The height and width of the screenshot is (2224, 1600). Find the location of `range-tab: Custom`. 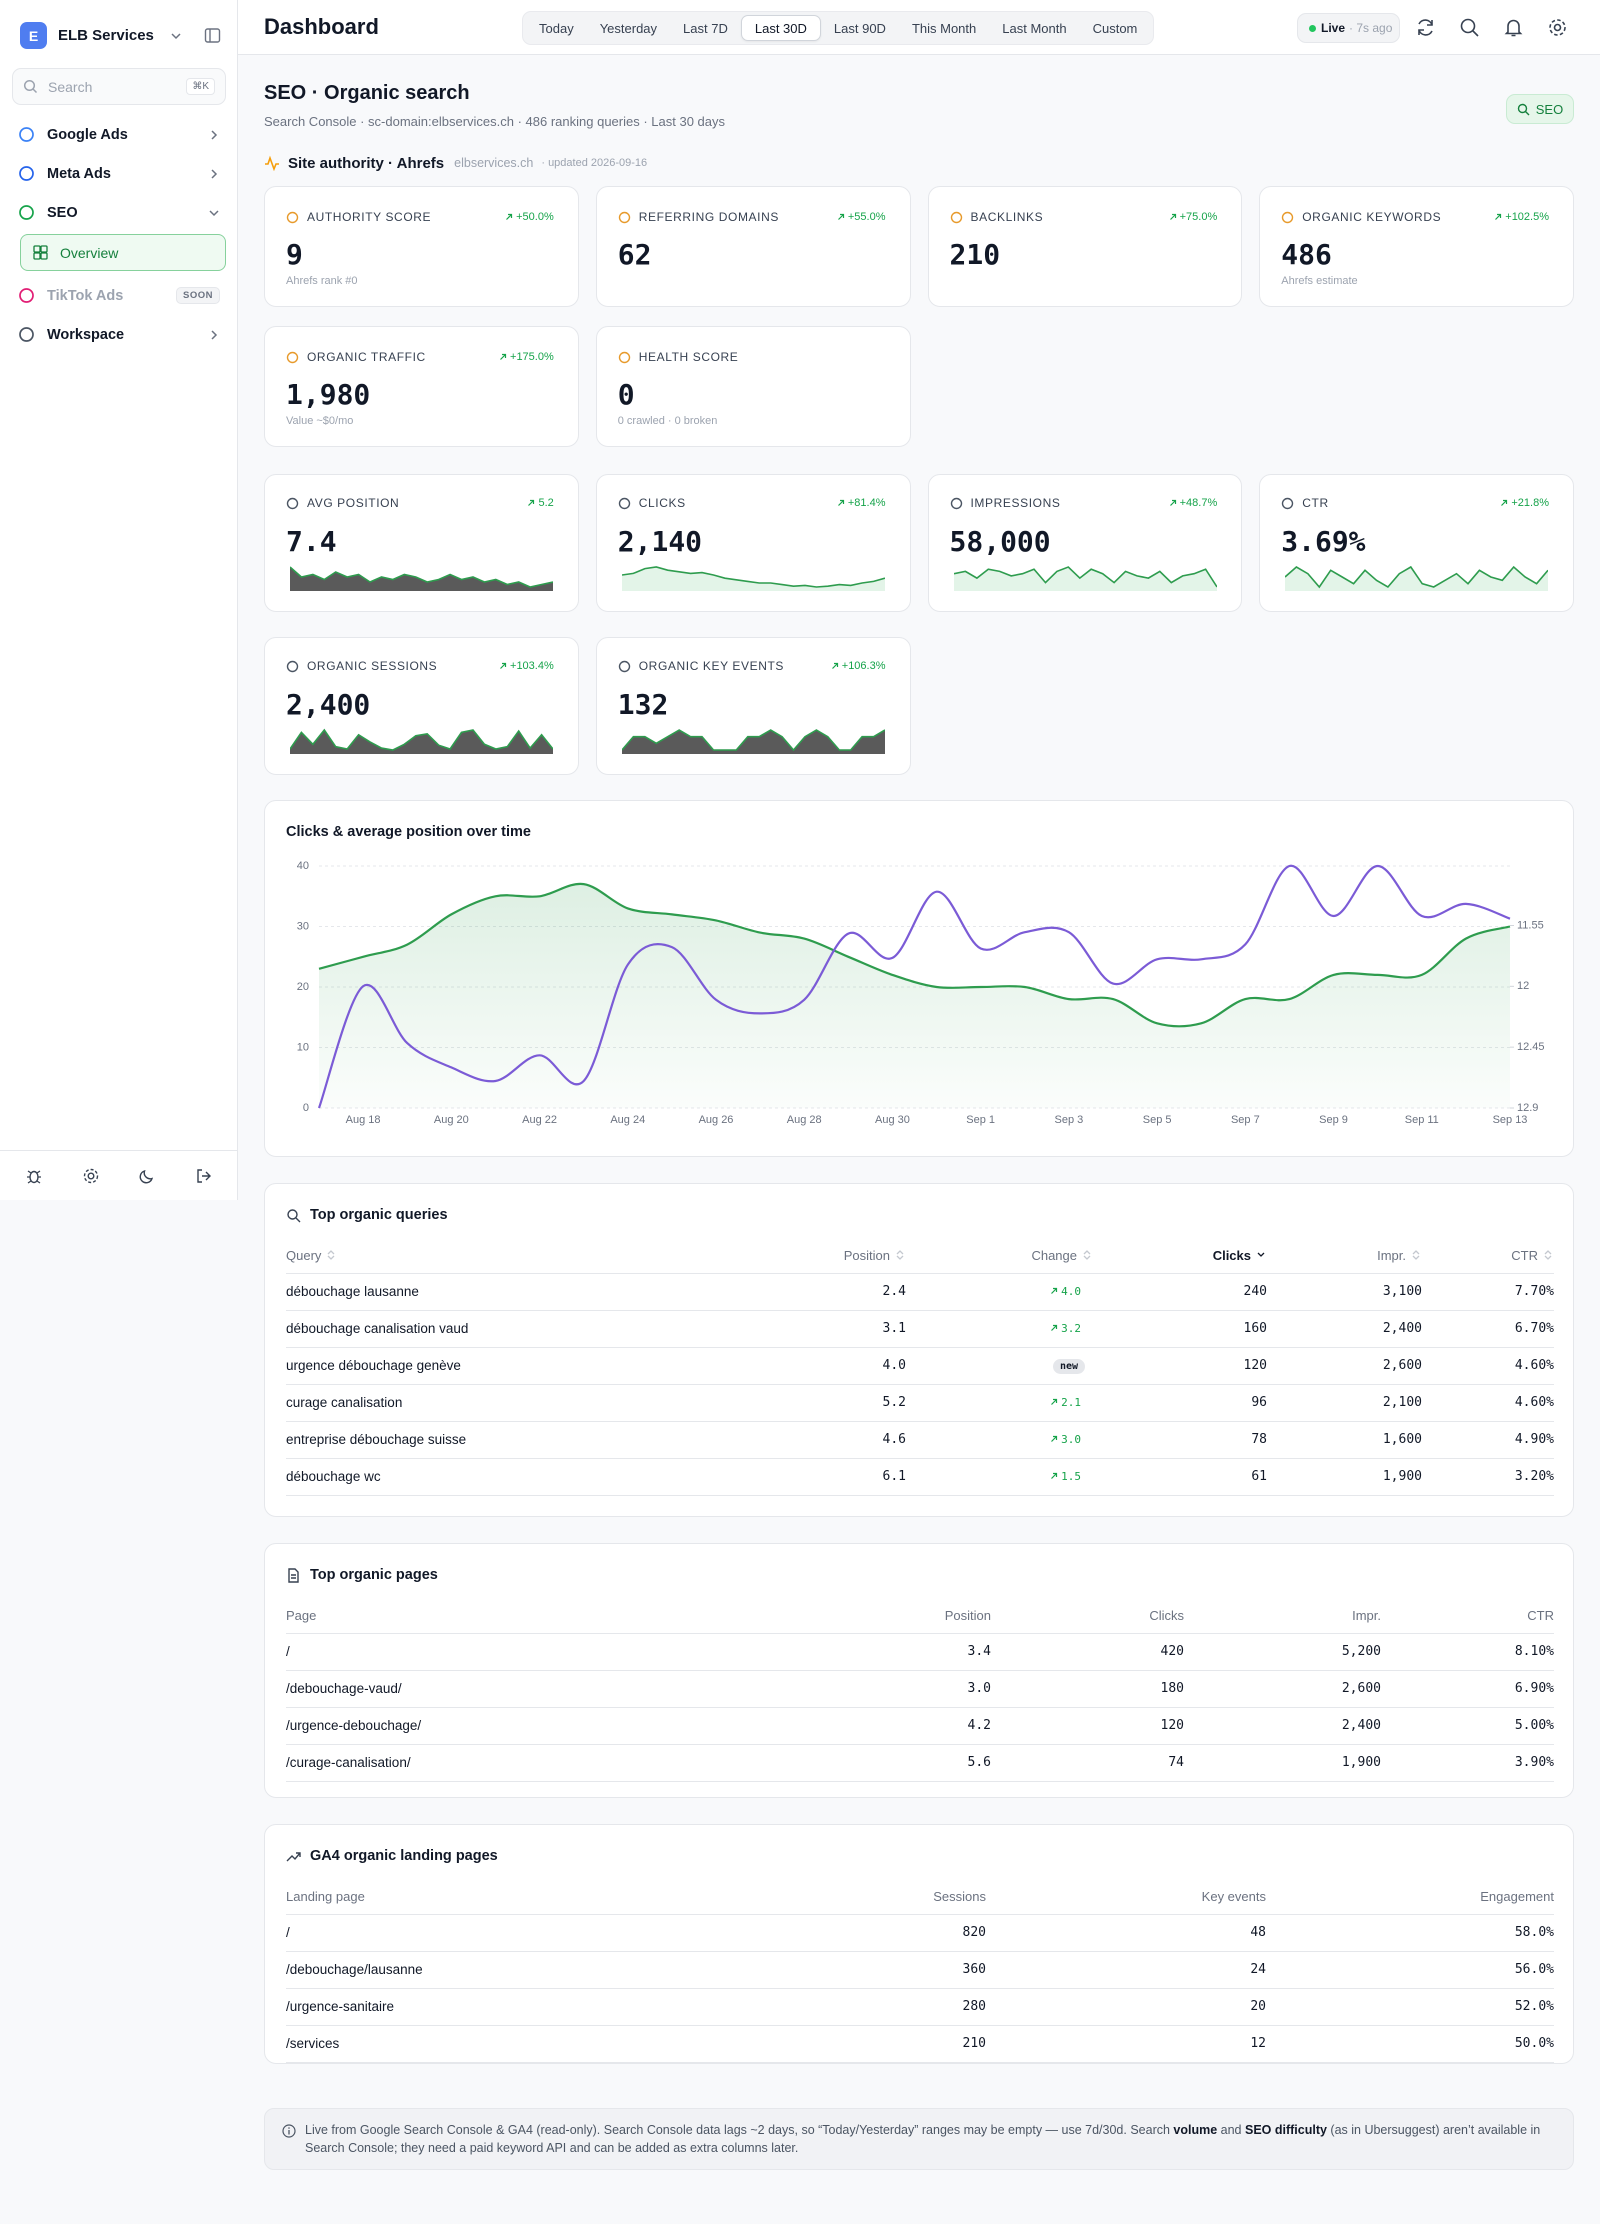

range-tab: Custom is located at coordinates (1115, 28).